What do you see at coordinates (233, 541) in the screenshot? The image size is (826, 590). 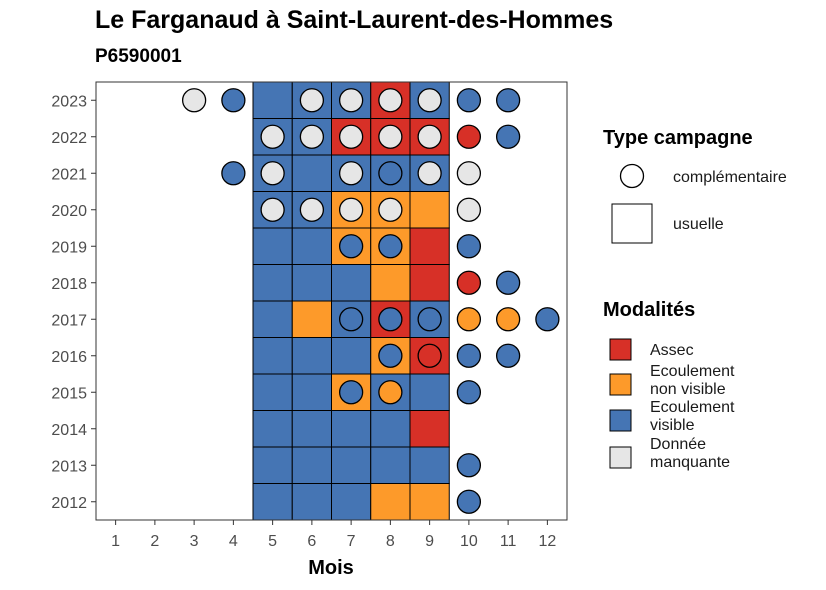 I see `x-tick-label: 4` at bounding box center [233, 541].